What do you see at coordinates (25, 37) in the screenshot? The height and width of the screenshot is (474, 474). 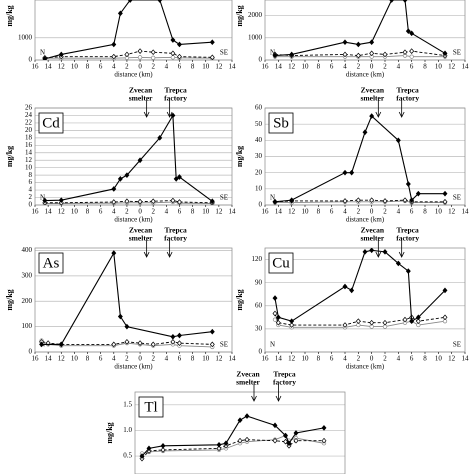 I see `y-tick-label: 1000` at bounding box center [25, 37].